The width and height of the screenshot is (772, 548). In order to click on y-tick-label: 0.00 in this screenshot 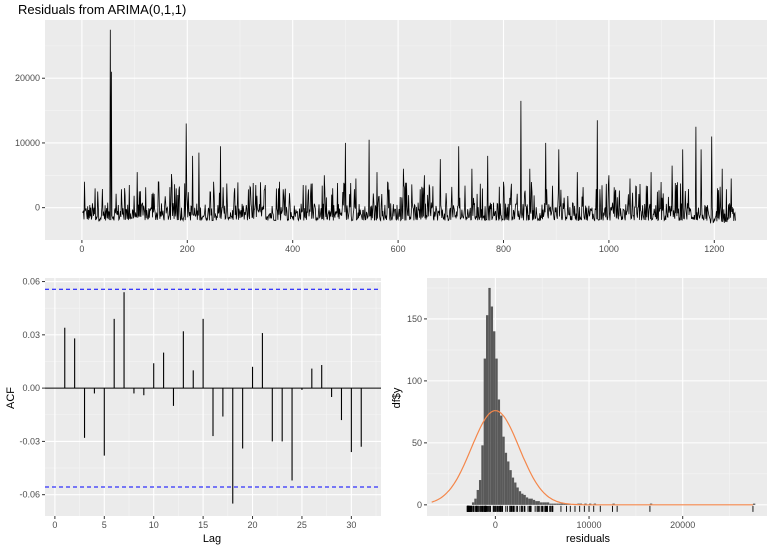, I will do `click(31, 388)`.